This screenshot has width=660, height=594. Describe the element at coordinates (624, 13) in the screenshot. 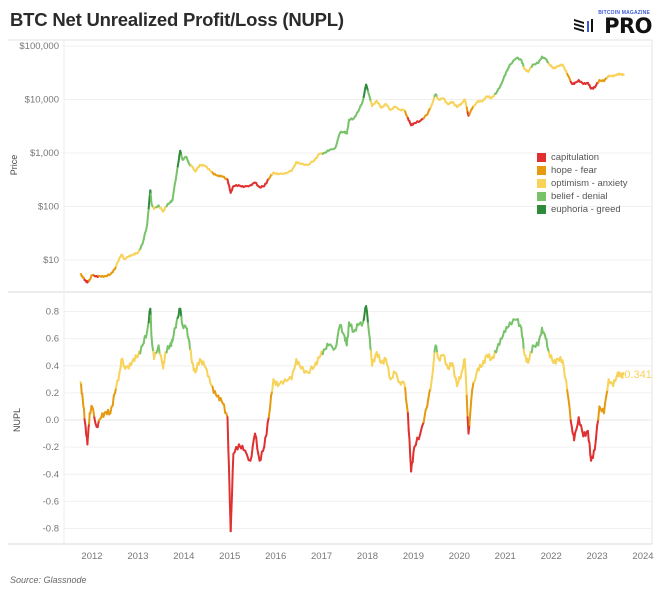

I see `logo-subtitle: BITCOIN MAGAZINE` at that location.